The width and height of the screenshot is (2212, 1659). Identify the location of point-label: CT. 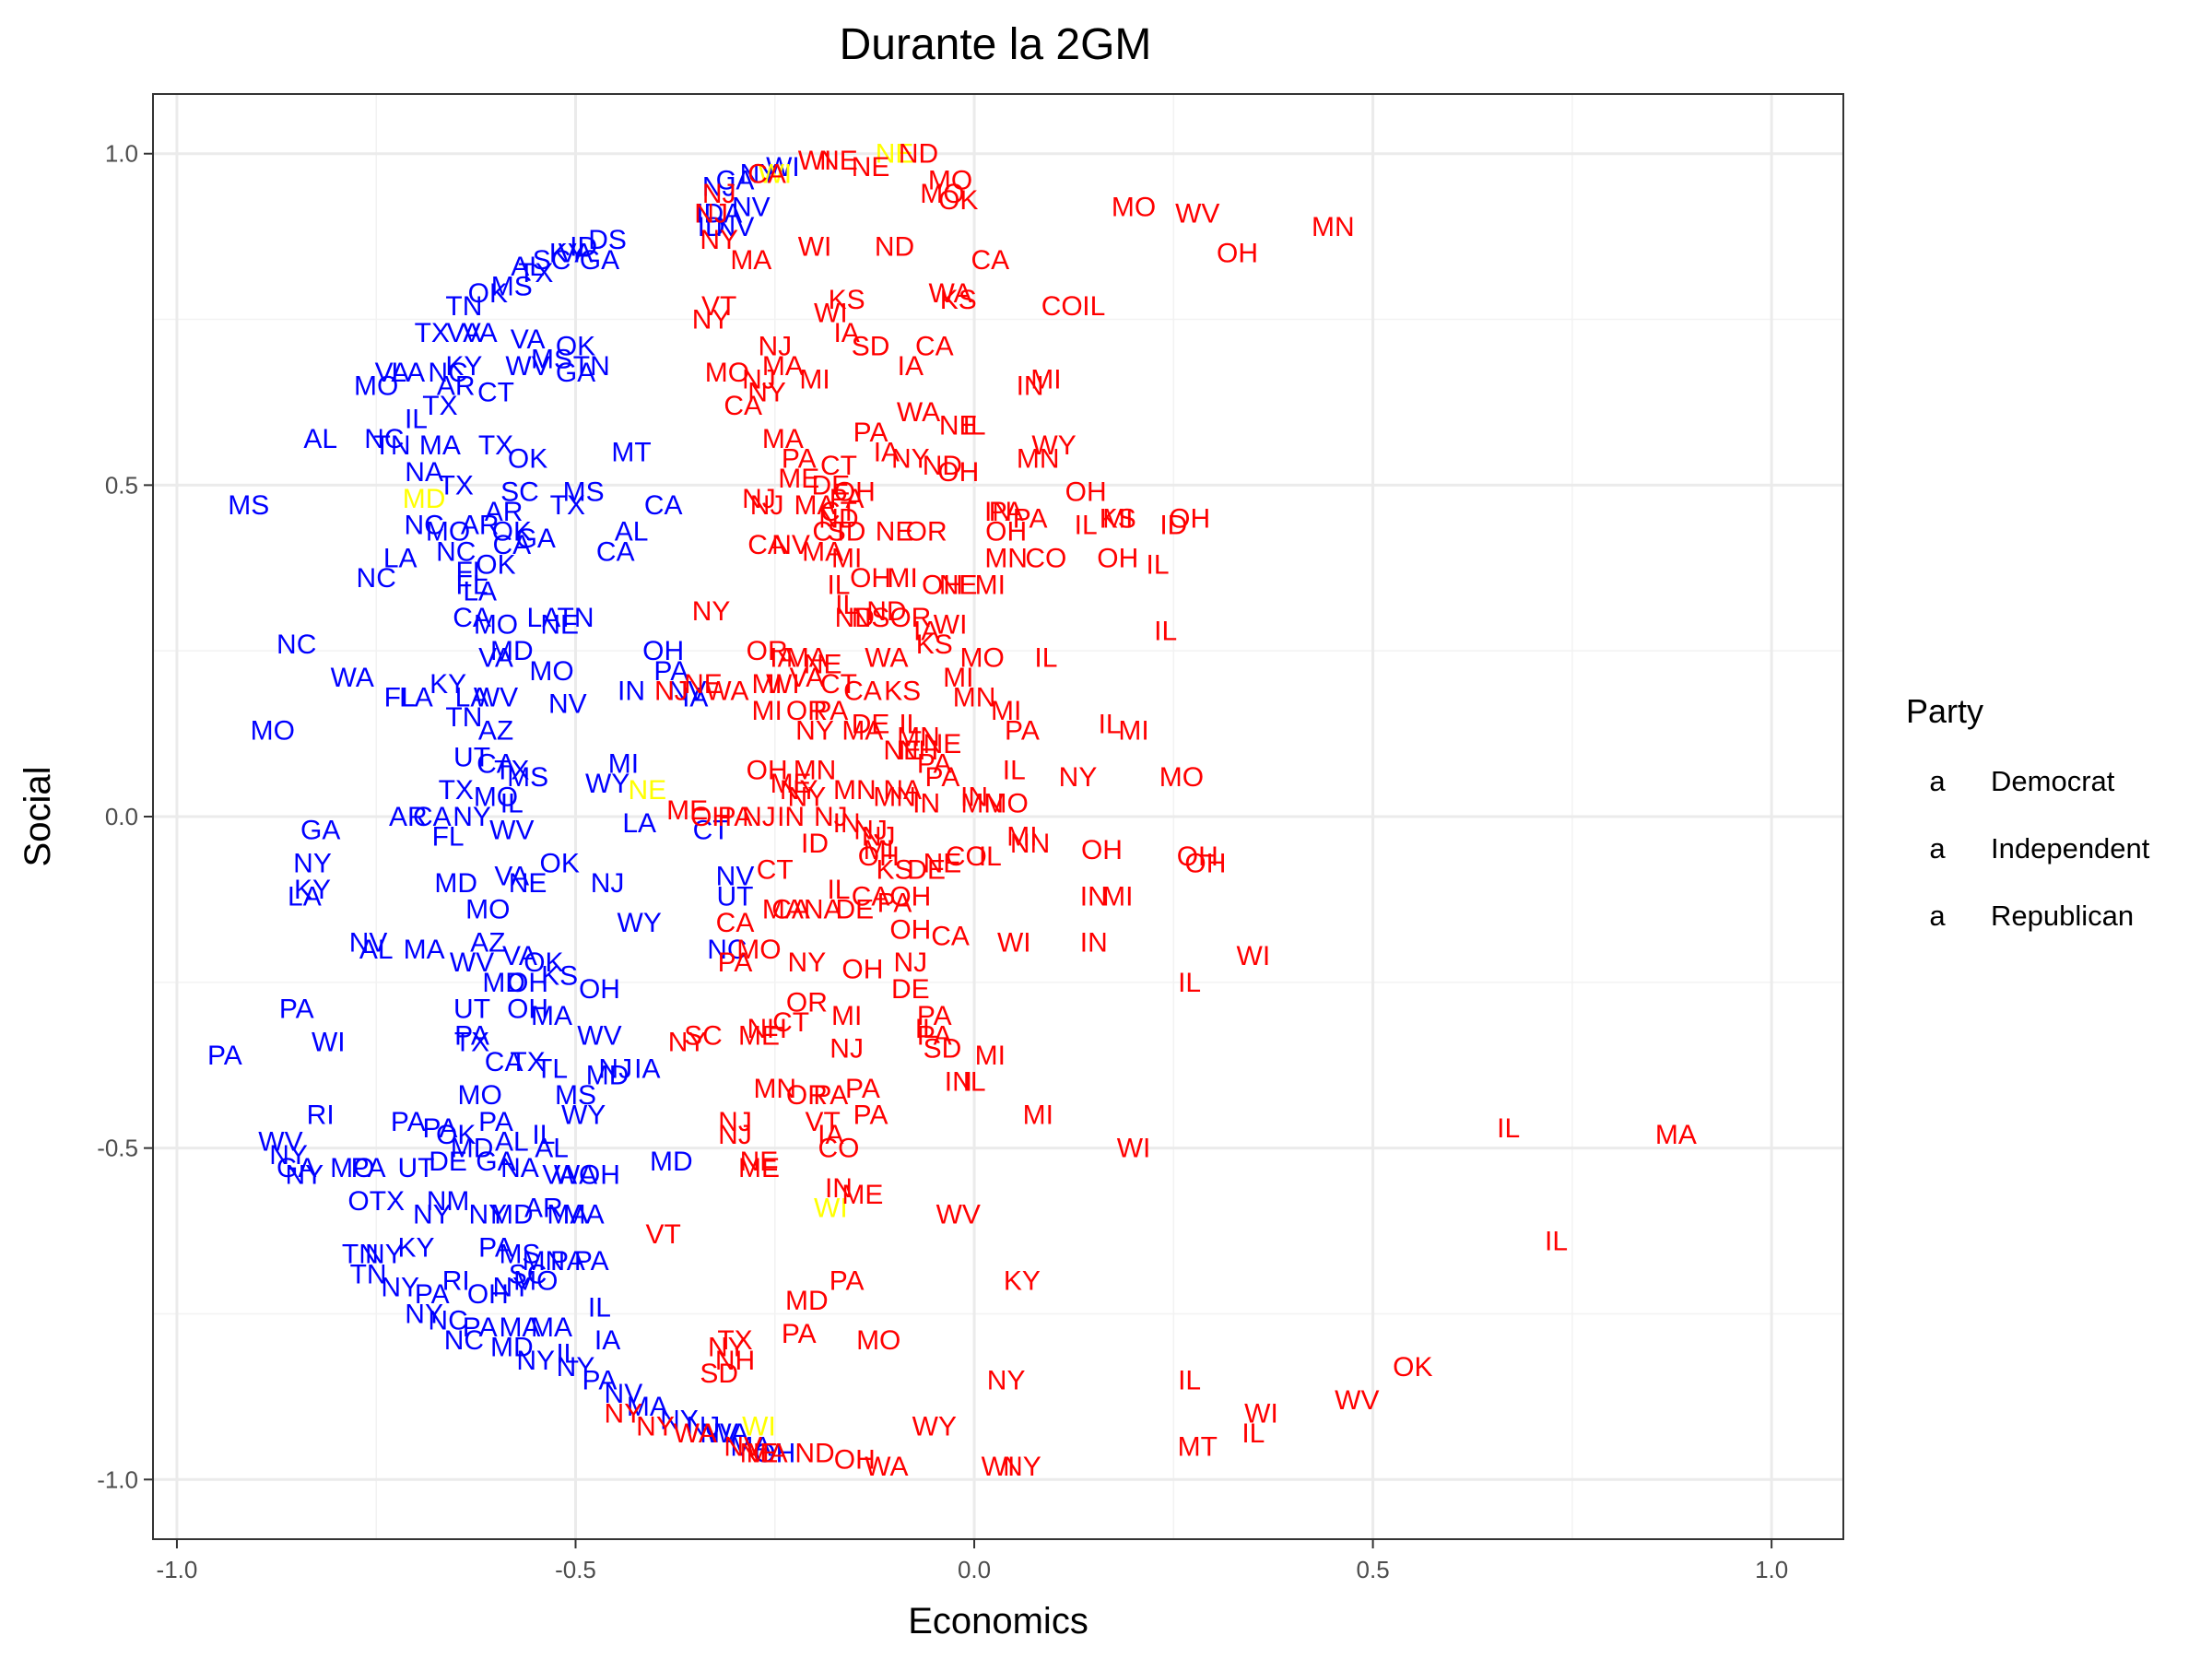
(711, 830).